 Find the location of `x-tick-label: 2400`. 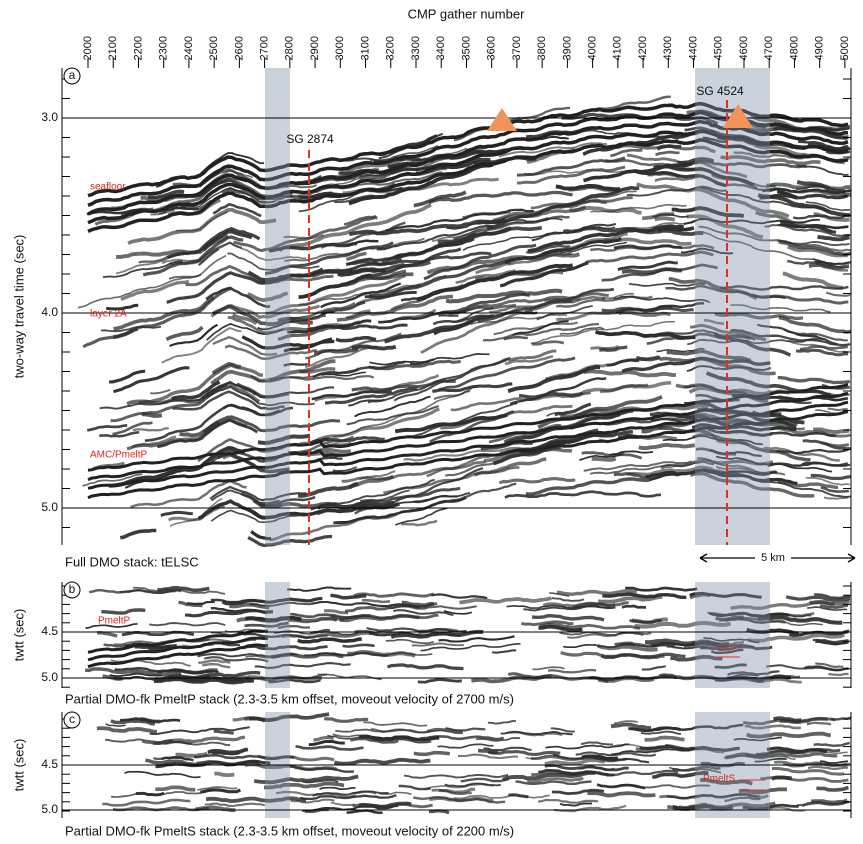

x-tick-label: 2400 is located at coordinates (189, 48).